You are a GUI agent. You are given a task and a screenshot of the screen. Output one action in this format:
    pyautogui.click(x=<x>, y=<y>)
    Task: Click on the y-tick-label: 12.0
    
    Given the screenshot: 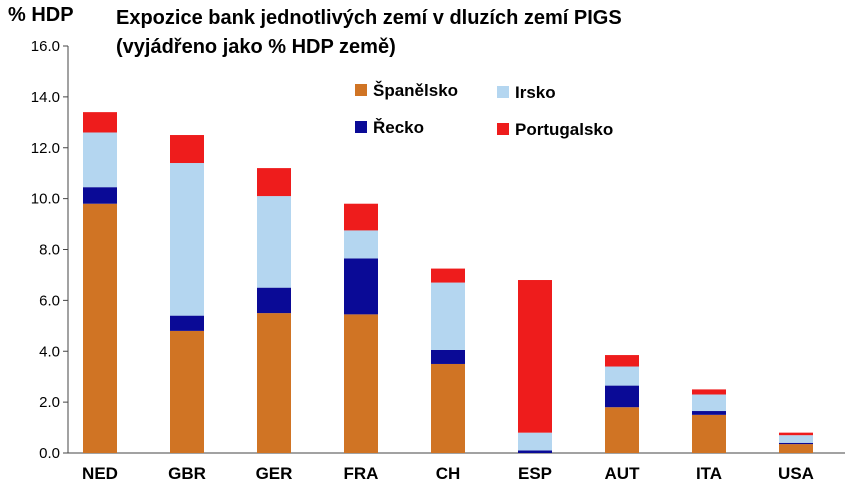 What is the action you would take?
    pyautogui.click(x=45, y=148)
    